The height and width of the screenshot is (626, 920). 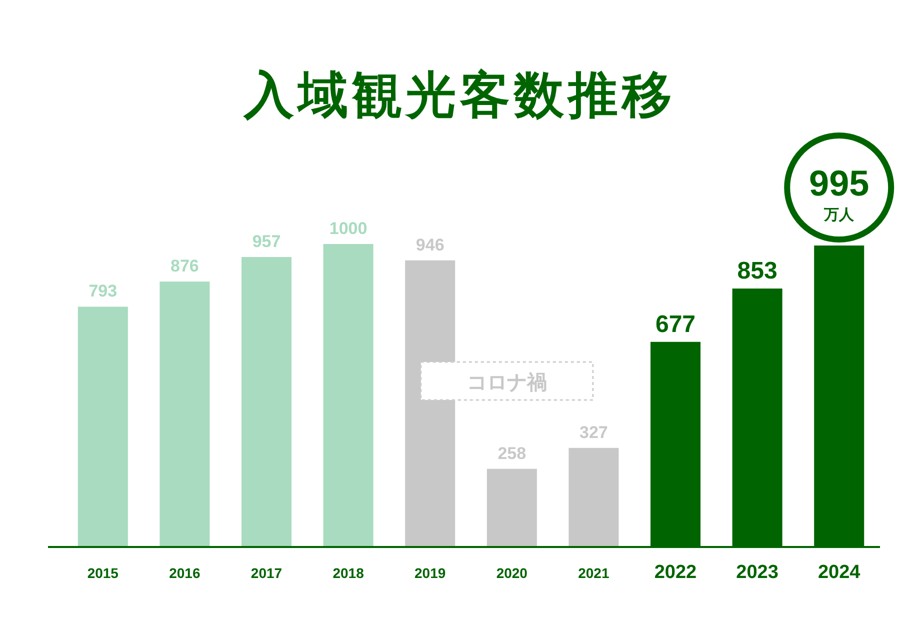 I want to click on x-tick-label: 2016, so click(x=184, y=573).